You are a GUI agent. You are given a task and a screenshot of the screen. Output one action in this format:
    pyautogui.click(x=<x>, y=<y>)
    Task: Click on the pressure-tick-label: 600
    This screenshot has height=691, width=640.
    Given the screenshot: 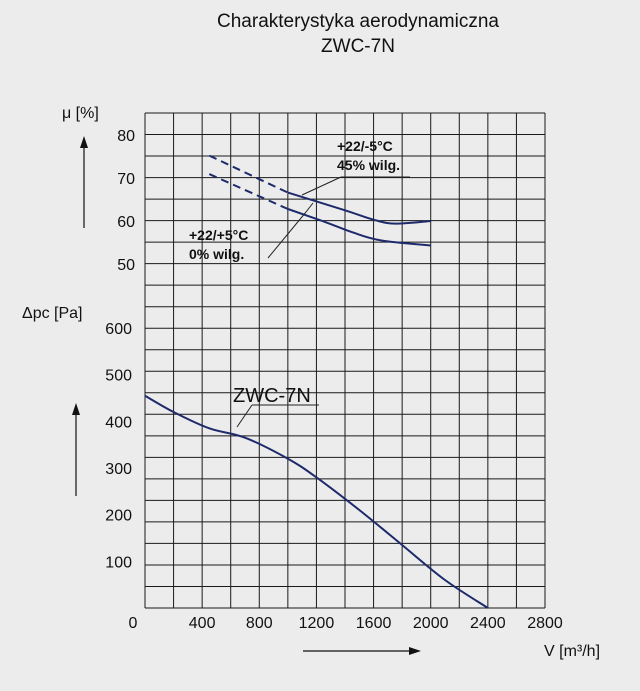 What is the action you would take?
    pyautogui.click(x=118, y=329)
    